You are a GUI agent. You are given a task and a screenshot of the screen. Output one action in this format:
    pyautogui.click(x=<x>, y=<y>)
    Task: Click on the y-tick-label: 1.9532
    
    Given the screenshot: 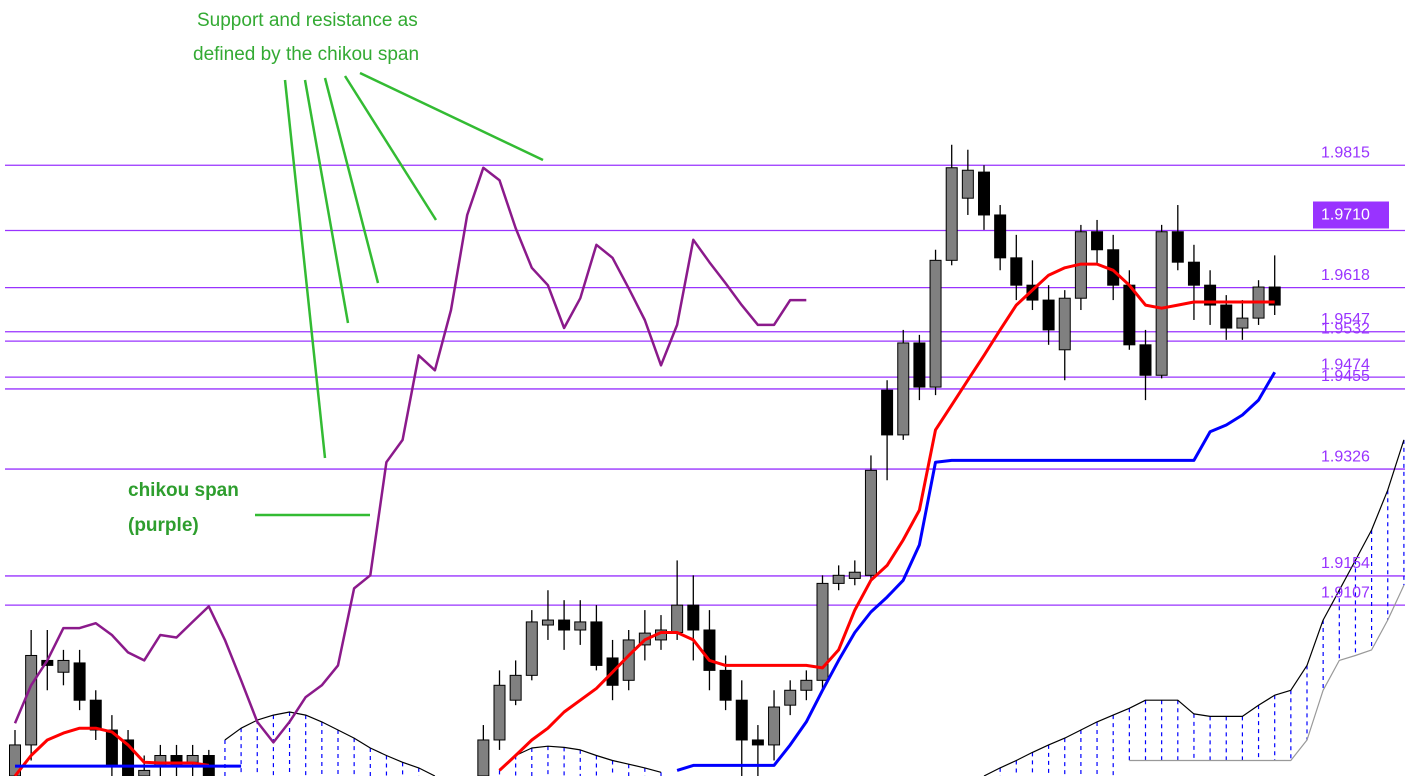 What is the action you would take?
    pyautogui.click(x=1345, y=328)
    